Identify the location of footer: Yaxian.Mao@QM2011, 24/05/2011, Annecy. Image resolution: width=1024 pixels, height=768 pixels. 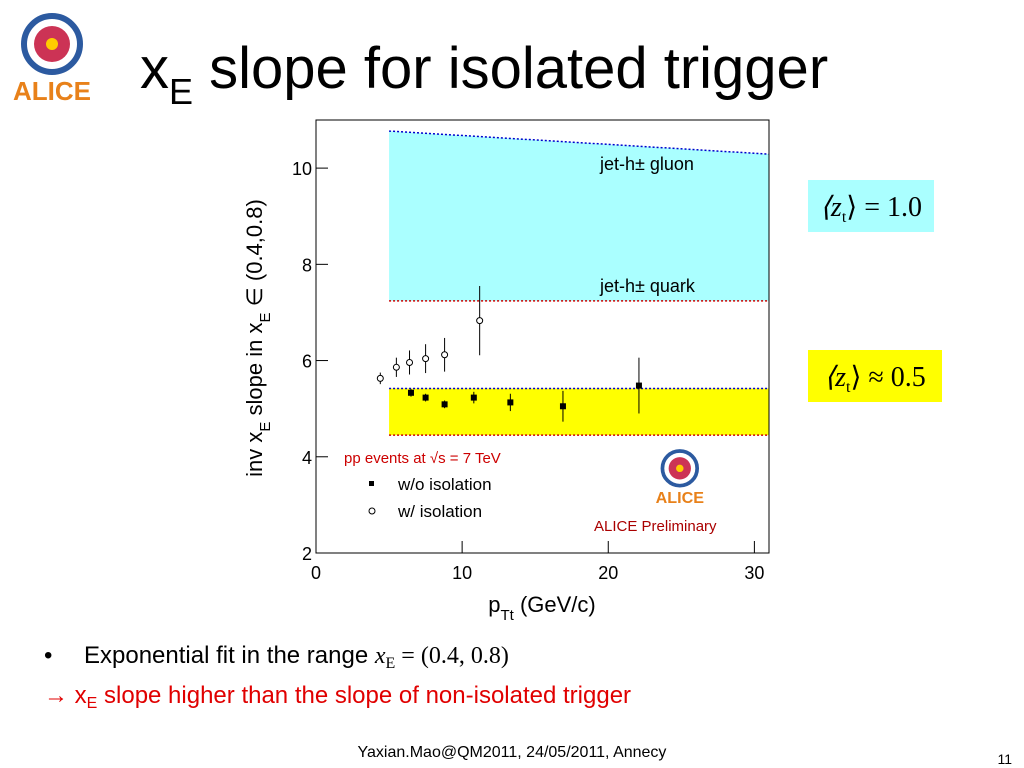
(512, 752).